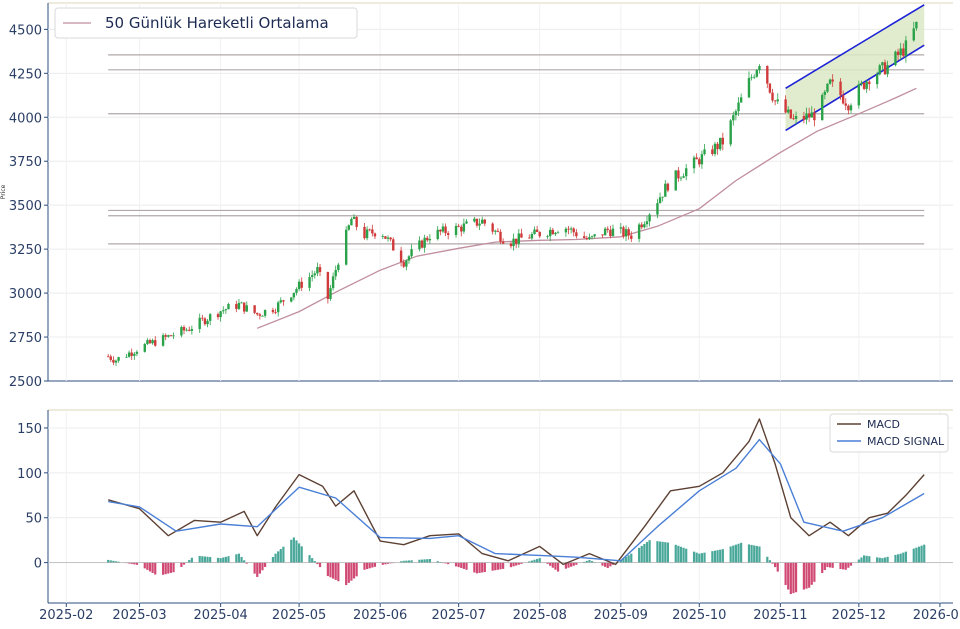 Image resolution: width=960 pixels, height=629 pixels. What do you see at coordinates (139, 615) in the screenshot?
I see `x-tick-label: 2025-03` at bounding box center [139, 615].